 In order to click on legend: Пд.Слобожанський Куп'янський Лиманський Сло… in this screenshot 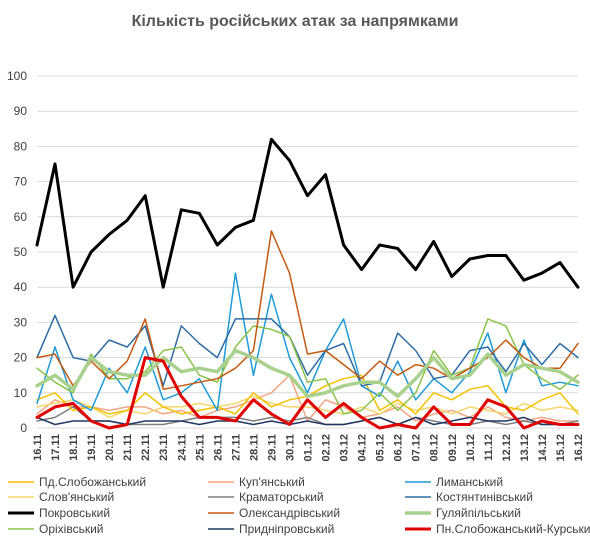, I will do `click(299, 505)`.